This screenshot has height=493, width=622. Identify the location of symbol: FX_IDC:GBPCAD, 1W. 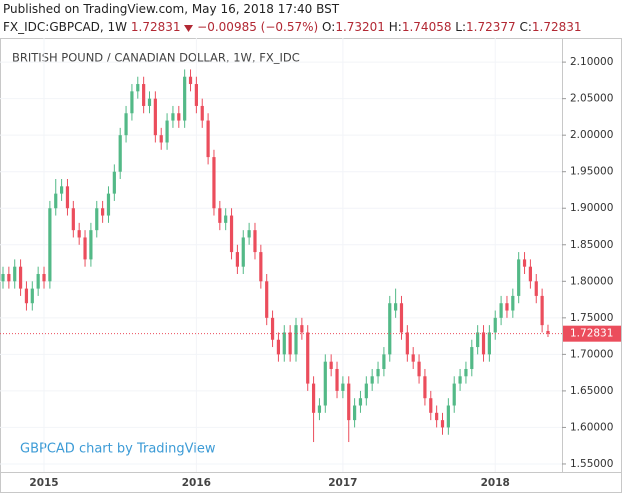
(65, 27).